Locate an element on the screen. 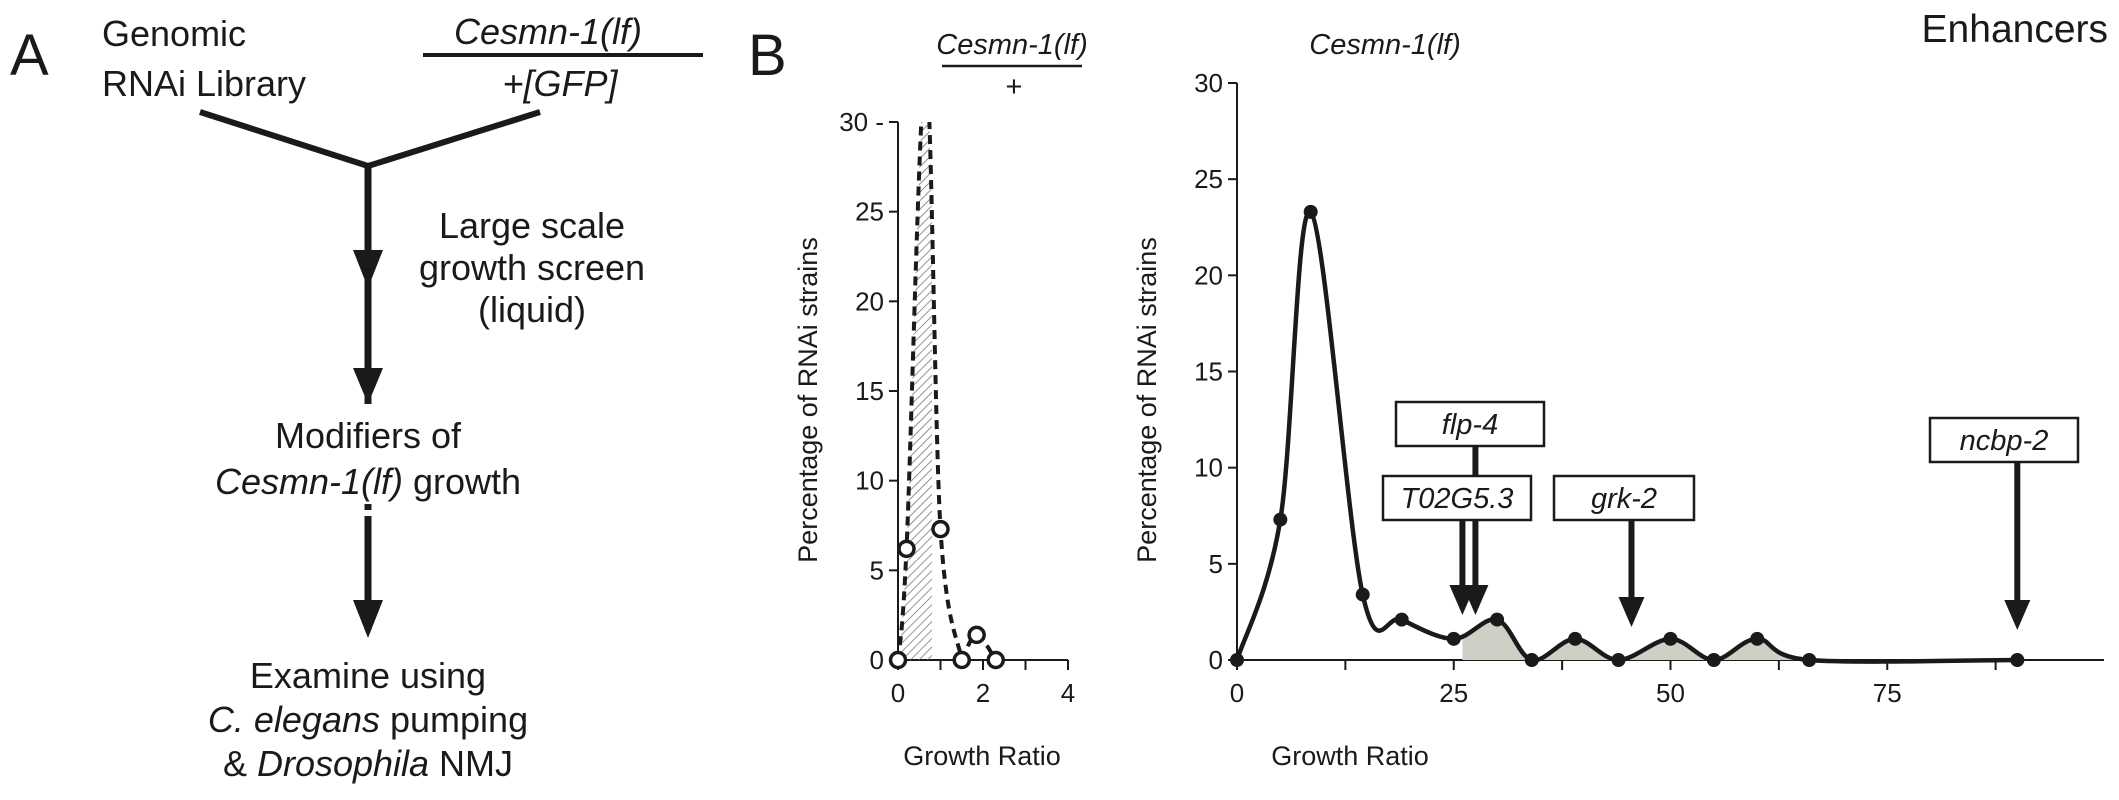  flow-gap is located at coordinates (368, 454).